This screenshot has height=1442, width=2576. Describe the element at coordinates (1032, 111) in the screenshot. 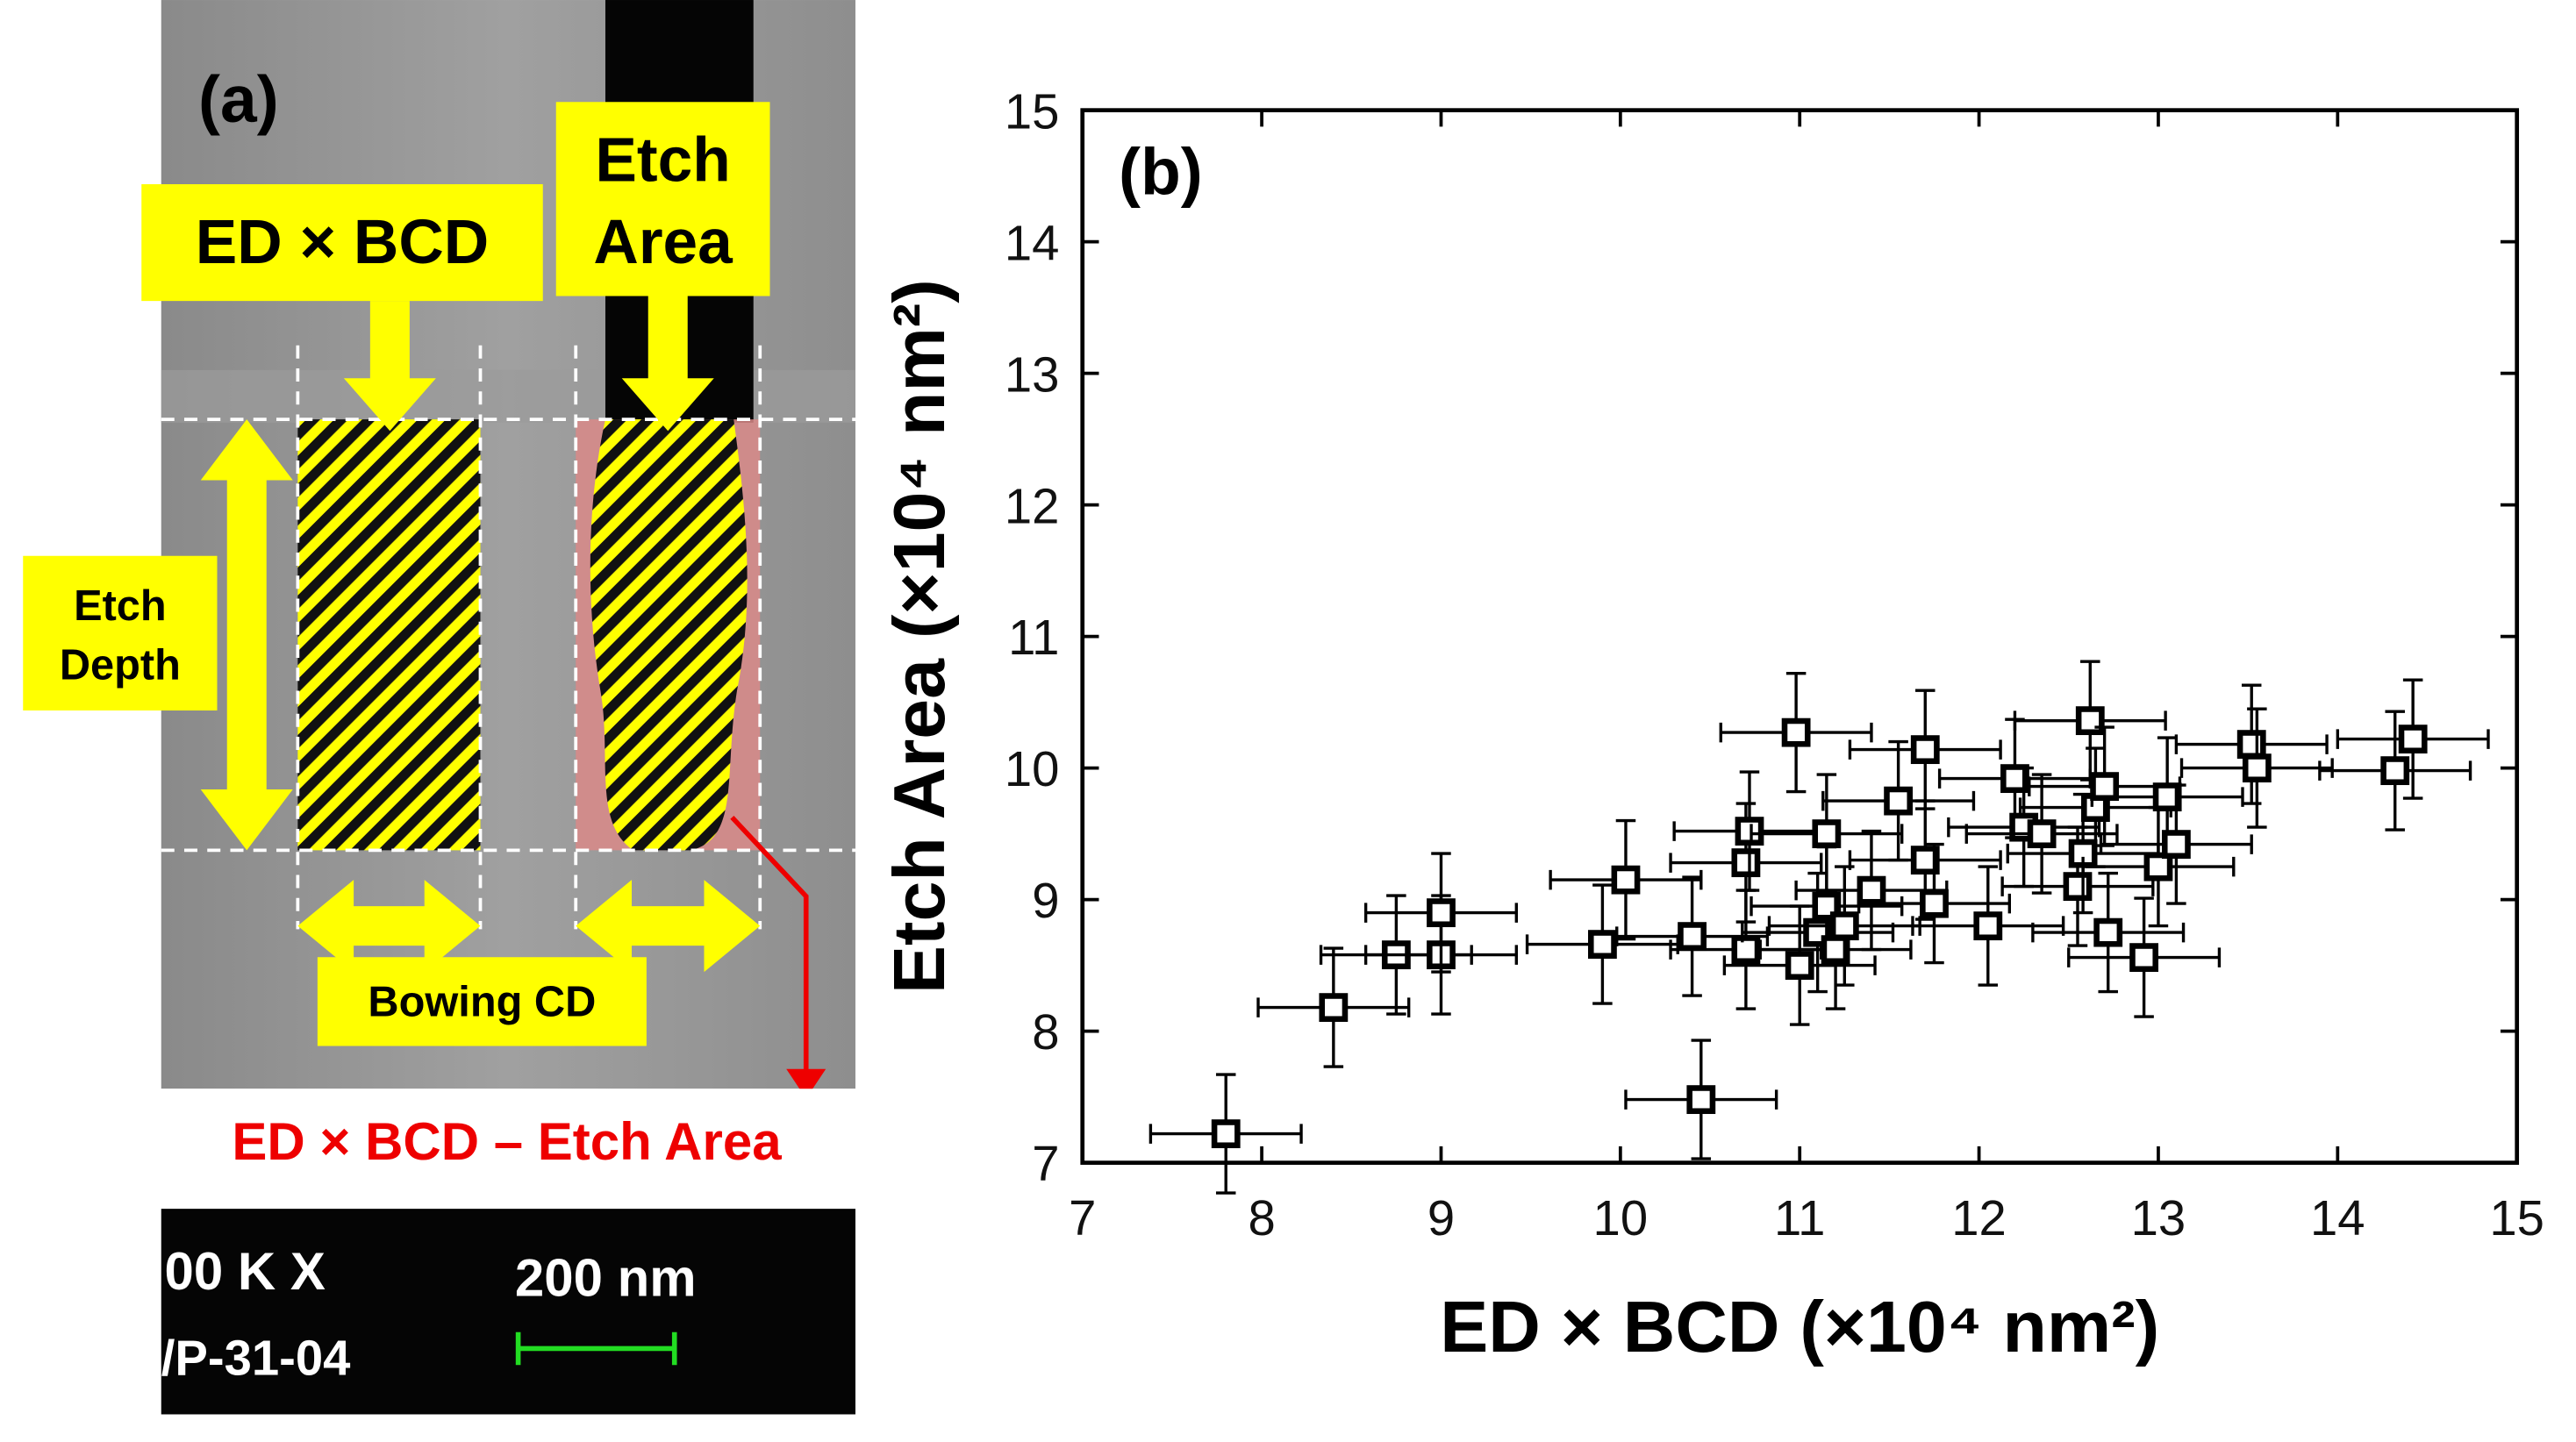

I see `y-tick-label: 15` at that location.